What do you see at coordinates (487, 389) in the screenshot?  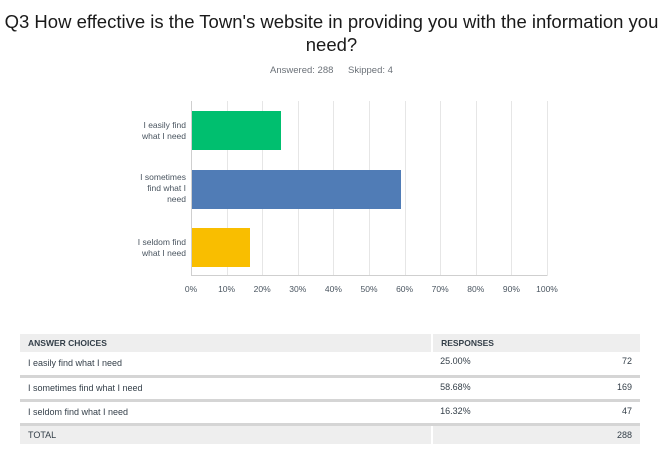 I see `percent-cell: 58.68%` at bounding box center [487, 389].